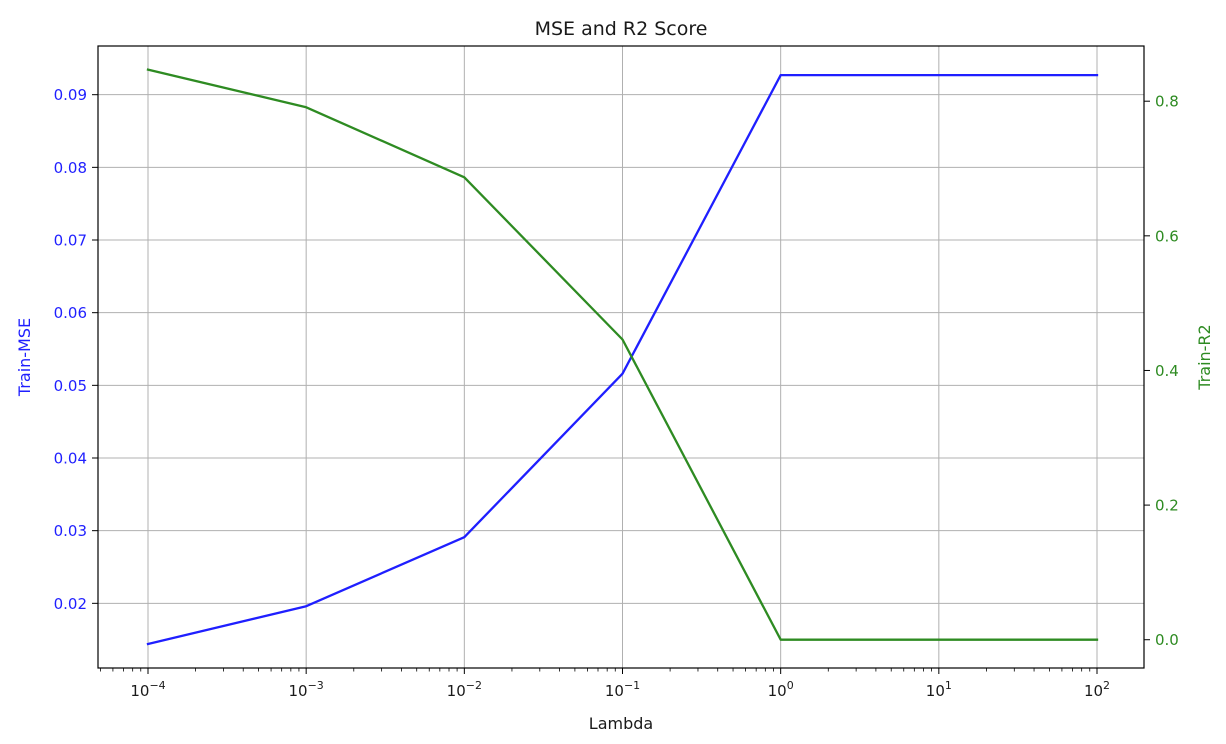 This screenshot has width=1226, height=744. Describe the element at coordinates (621, 723) in the screenshot. I see `x-axis-label: Lambda` at that location.